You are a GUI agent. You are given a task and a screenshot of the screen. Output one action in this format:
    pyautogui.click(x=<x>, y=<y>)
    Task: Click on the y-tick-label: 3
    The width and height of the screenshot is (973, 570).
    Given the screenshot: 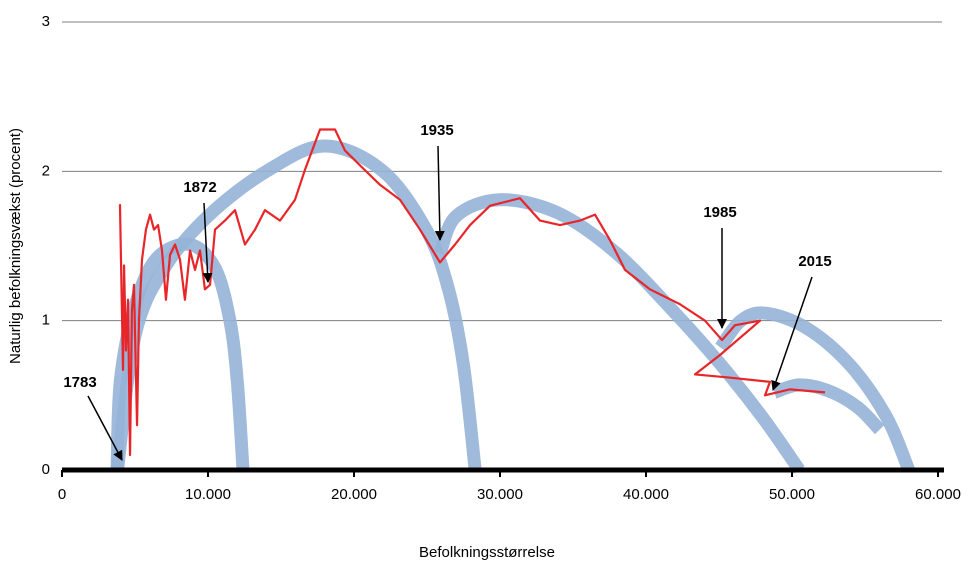 What is the action you would take?
    pyautogui.click(x=46, y=21)
    